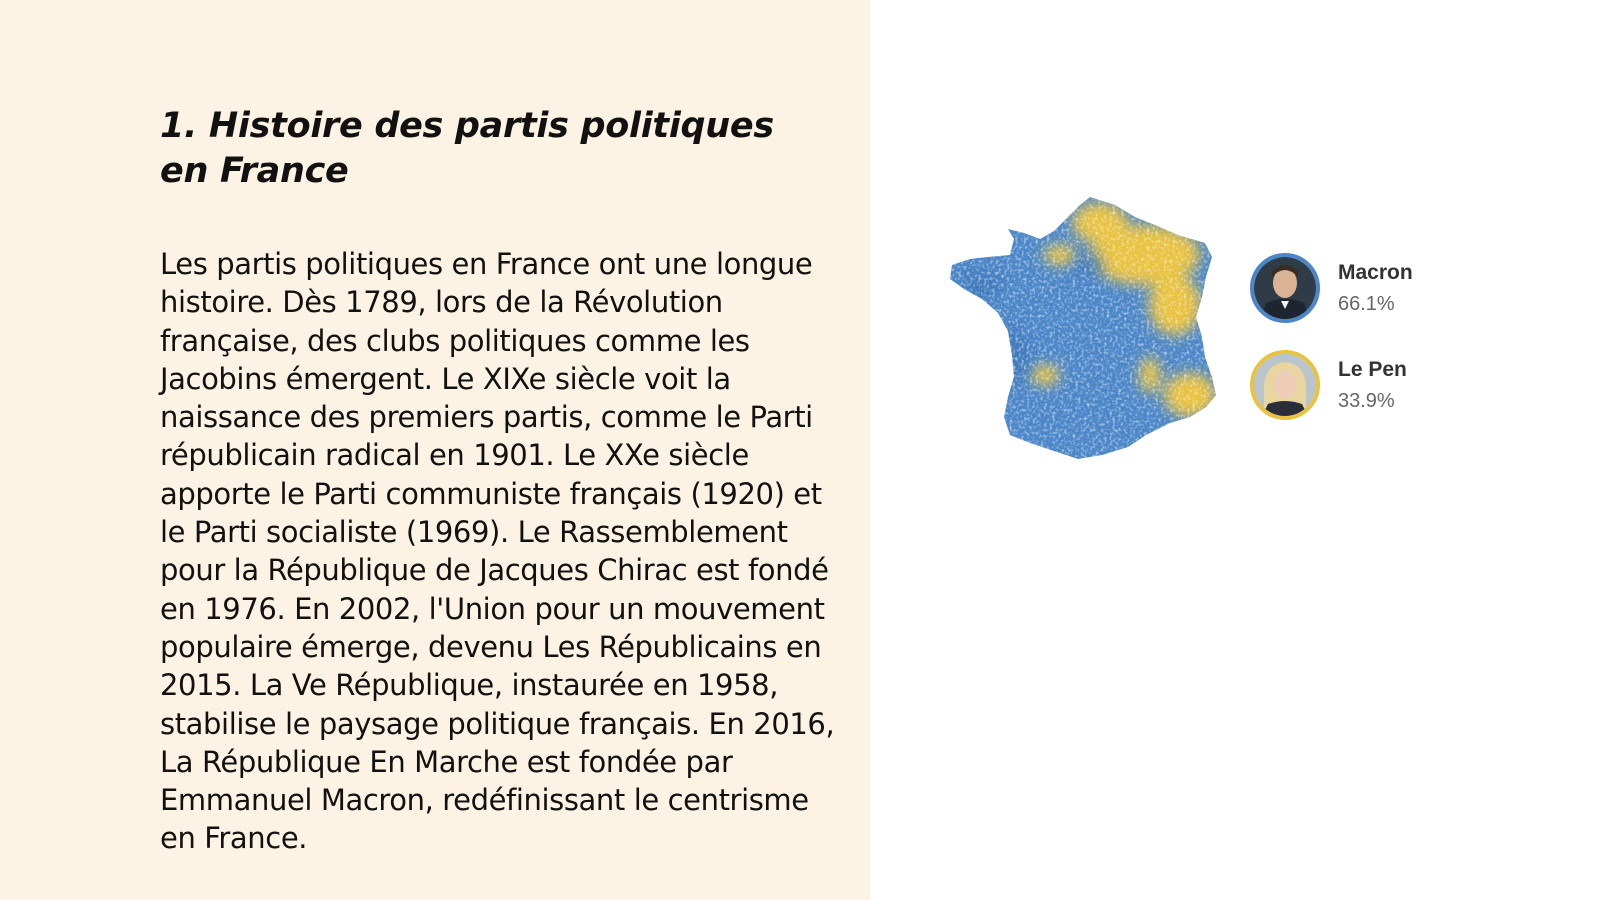 This screenshot has height=900, width=1600. What do you see at coordinates (1366, 401) in the screenshot?
I see `candidate-percent: 33.9%` at bounding box center [1366, 401].